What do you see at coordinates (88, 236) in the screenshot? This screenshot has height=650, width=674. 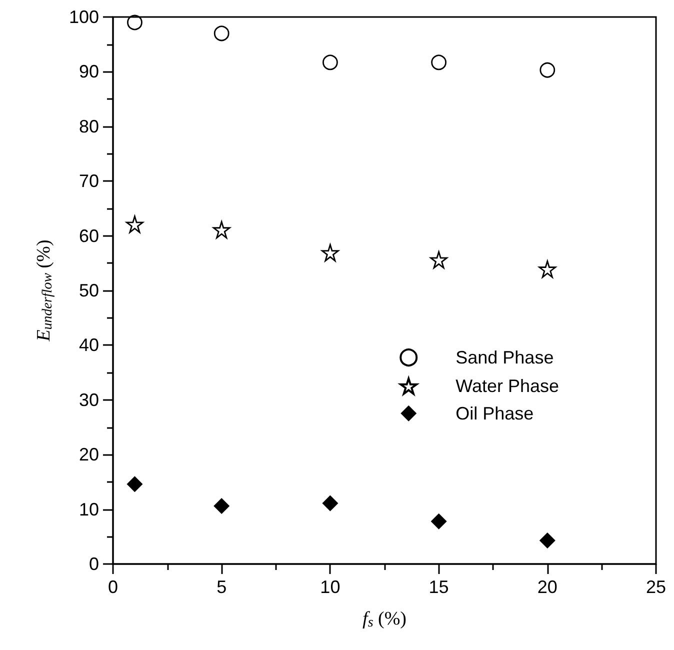 I see `y-tick-label: 60` at bounding box center [88, 236].